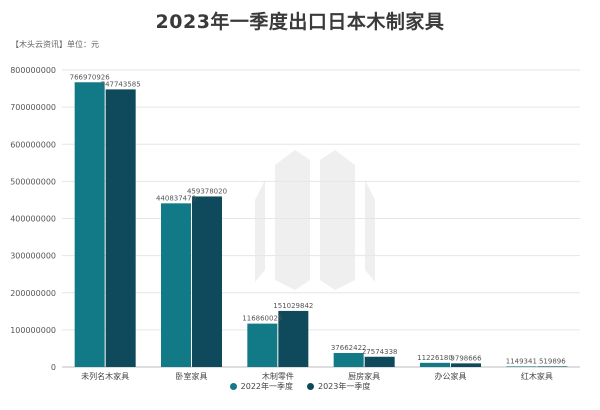 The height and width of the screenshot is (410, 600). Describe the element at coordinates (33, 256) in the screenshot. I see `y-tick-label: 300000000` at that location.